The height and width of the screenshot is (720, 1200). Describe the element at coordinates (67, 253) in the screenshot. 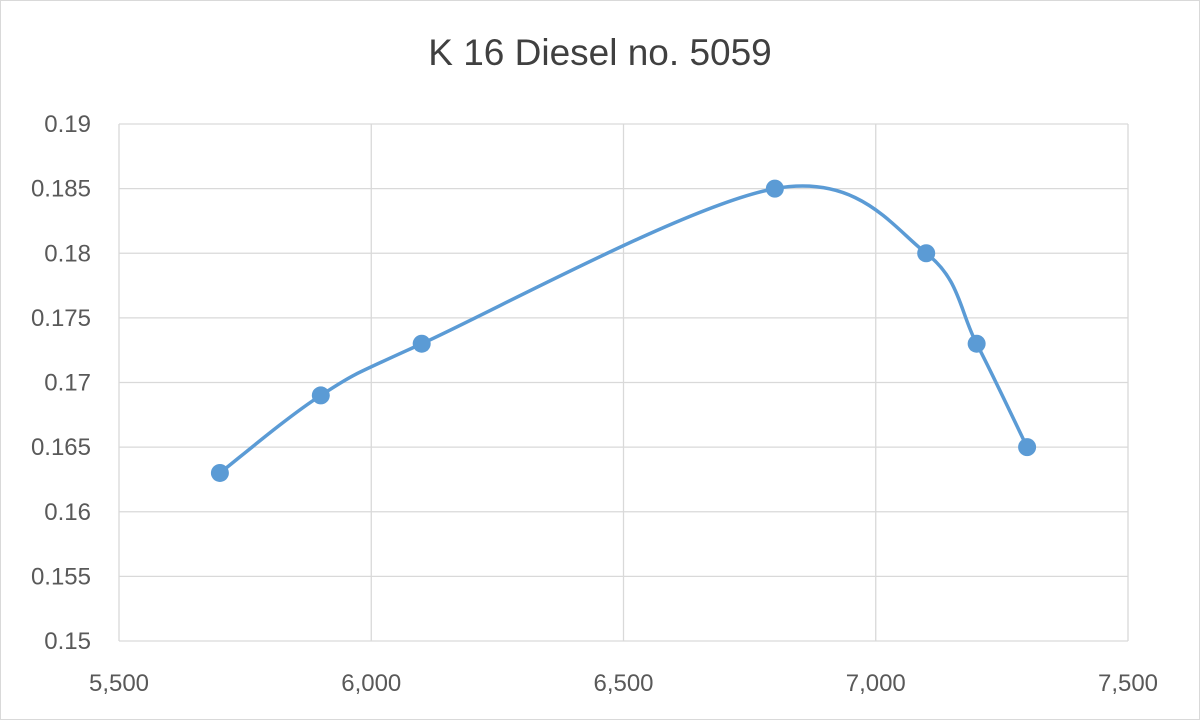

I see `y-tick-label: 0.18` at that location.